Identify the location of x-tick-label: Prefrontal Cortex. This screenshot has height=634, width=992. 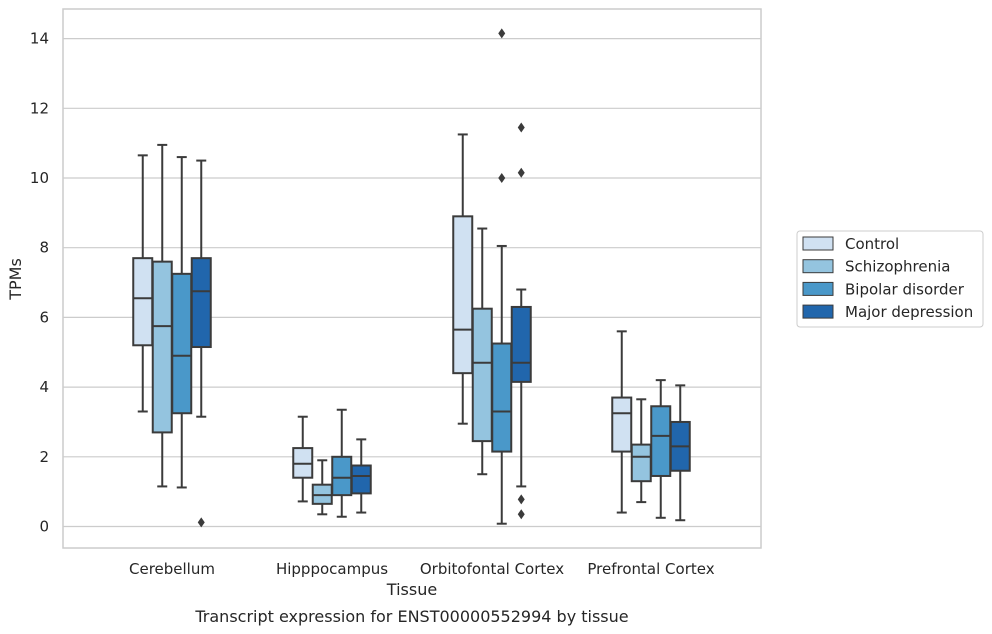
(650, 569).